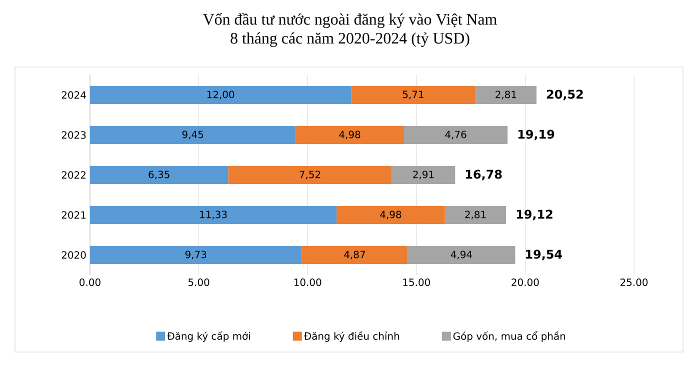 This screenshot has width=700, height=367. Describe the element at coordinates (308, 282) in the screenshot. I see `x-tick-label: 10.00` at that location.